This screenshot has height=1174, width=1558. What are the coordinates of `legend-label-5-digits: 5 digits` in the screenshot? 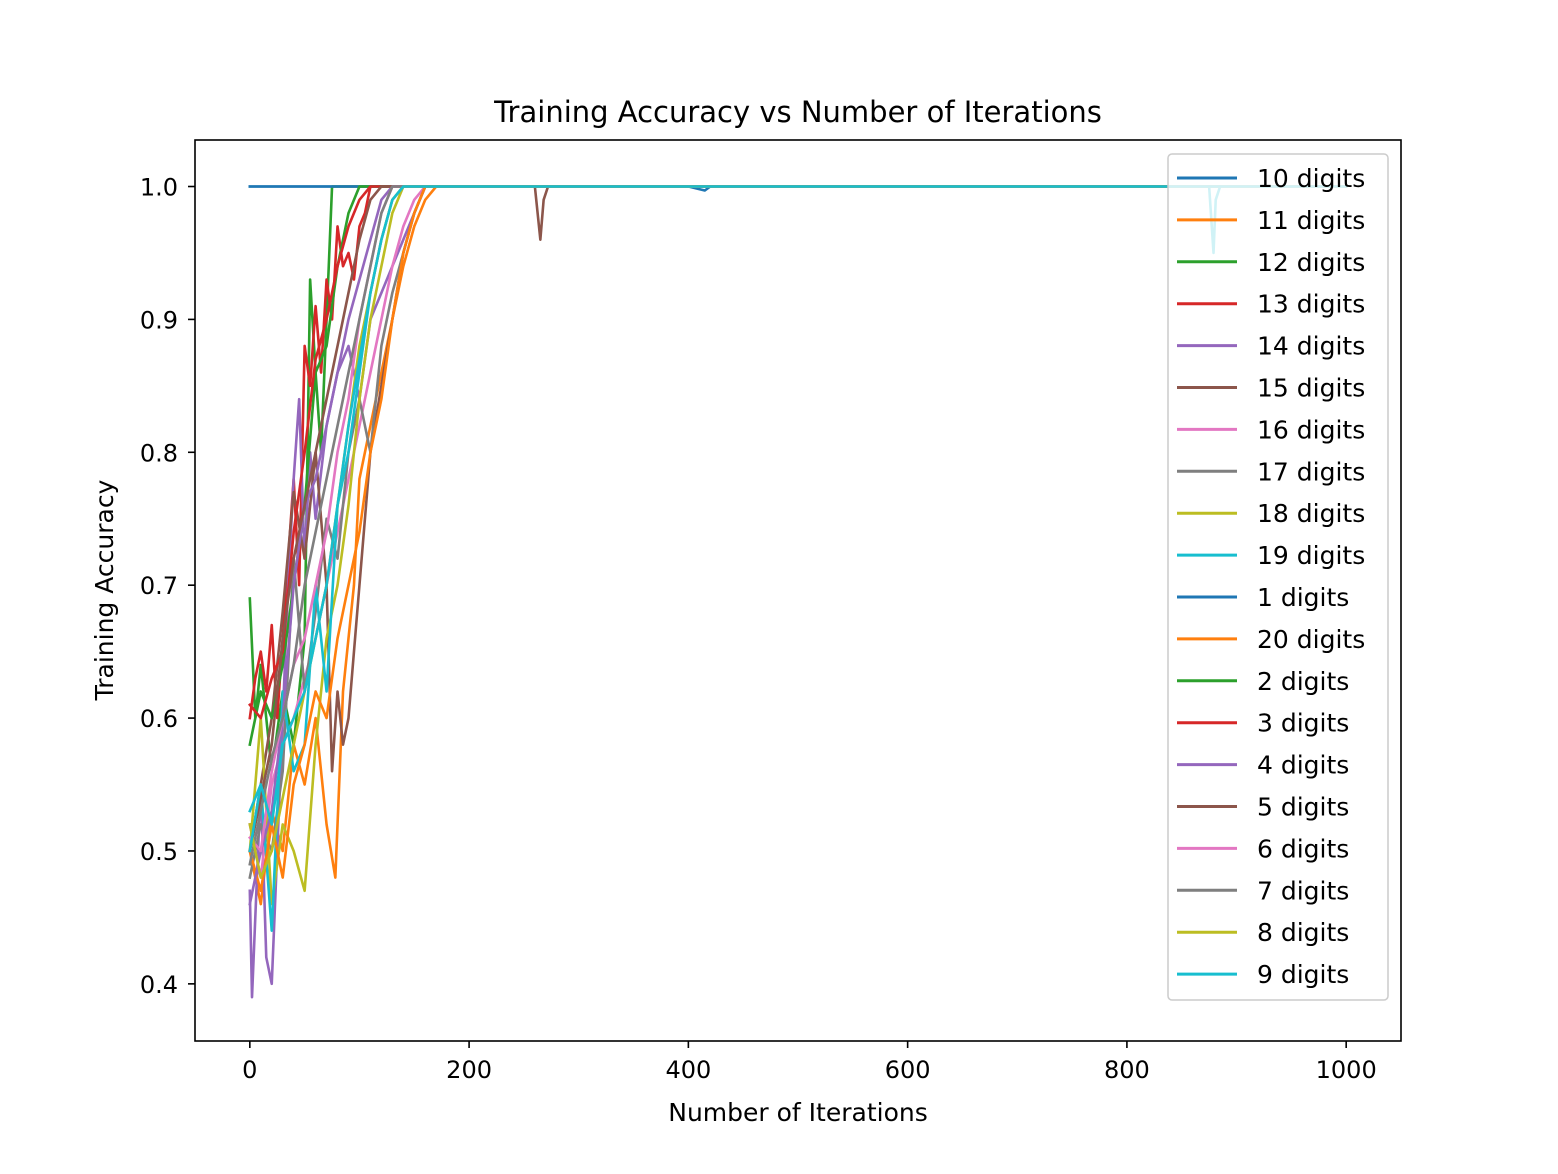 It's located at (1303, 807).